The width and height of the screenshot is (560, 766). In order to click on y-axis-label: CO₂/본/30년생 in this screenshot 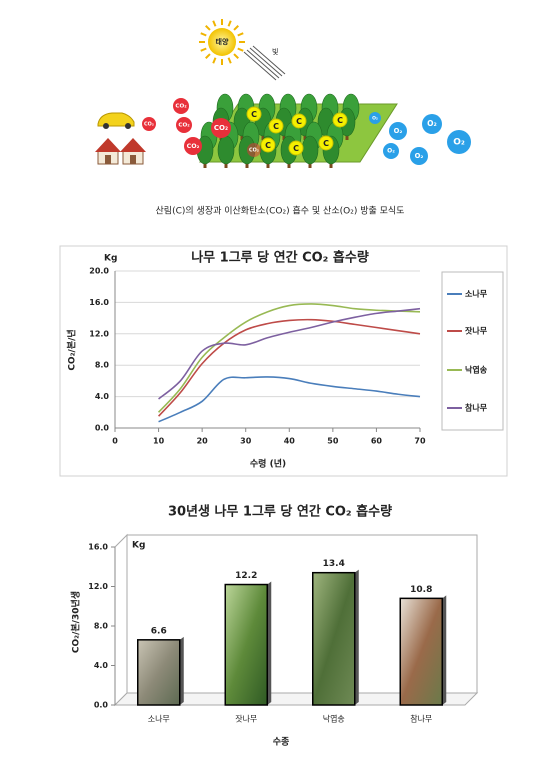, I will do `click(76, 622)`.